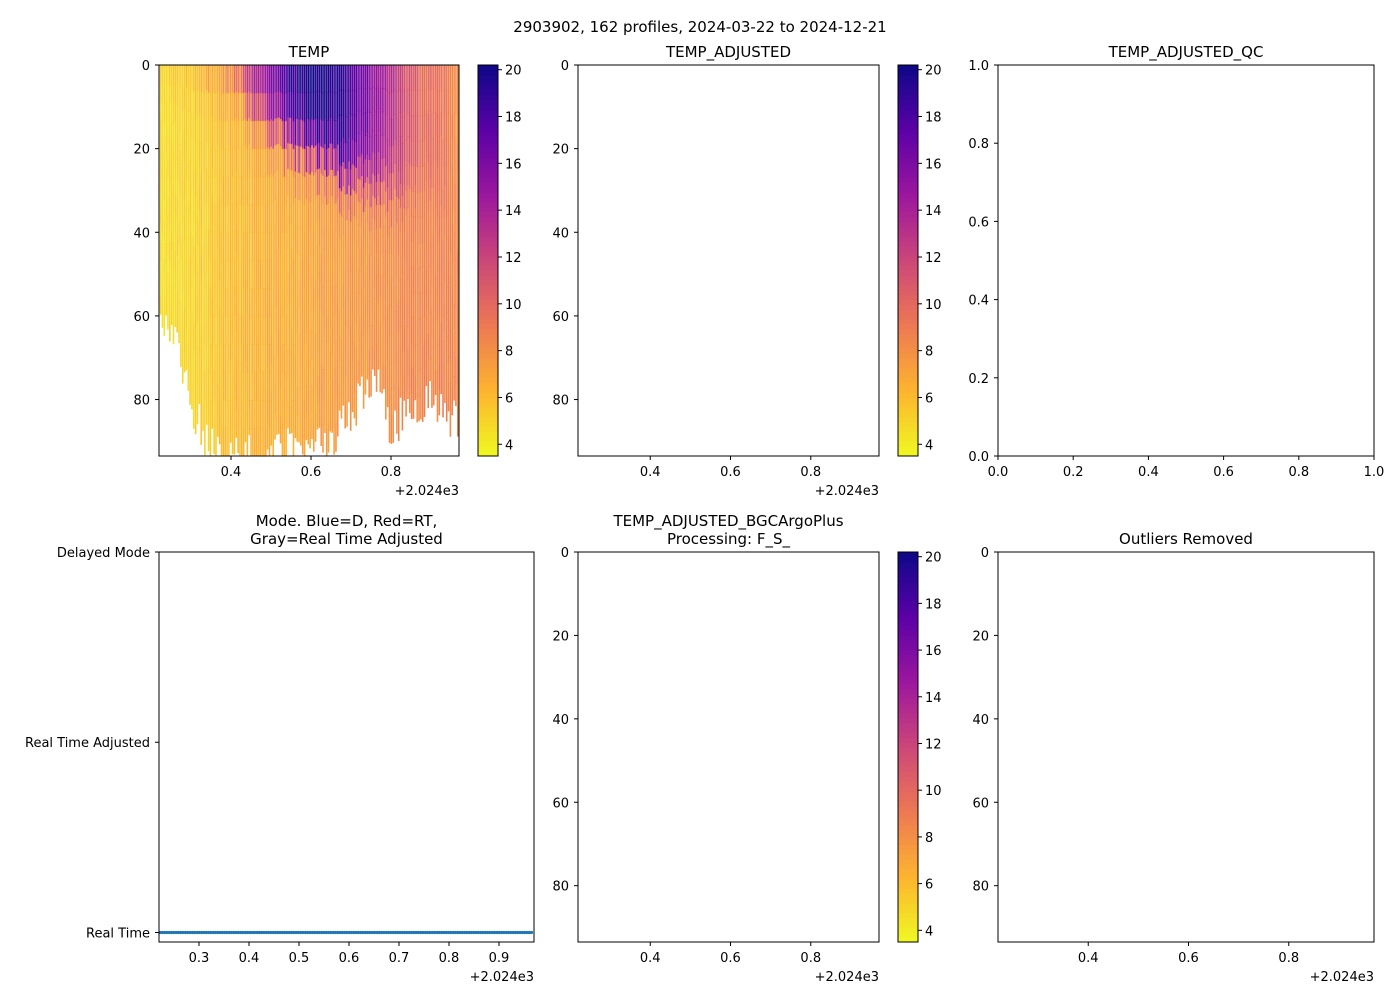 Image resolution: width=1400 pixels, height=1000 pixels. Describe the element at coordinates (141, 150) in the screenshot. I see `y-tick-label: 20` at that location.